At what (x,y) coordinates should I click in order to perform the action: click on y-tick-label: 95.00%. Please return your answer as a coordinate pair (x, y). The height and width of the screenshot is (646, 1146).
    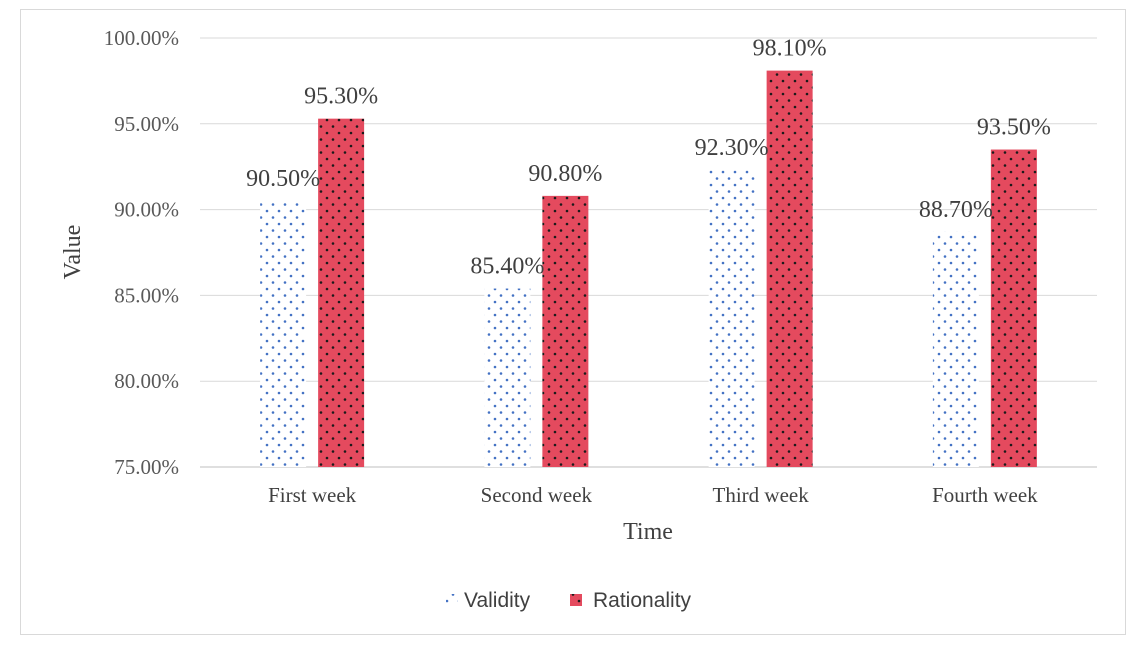
    Looking at the image, I should click on (146, 124).